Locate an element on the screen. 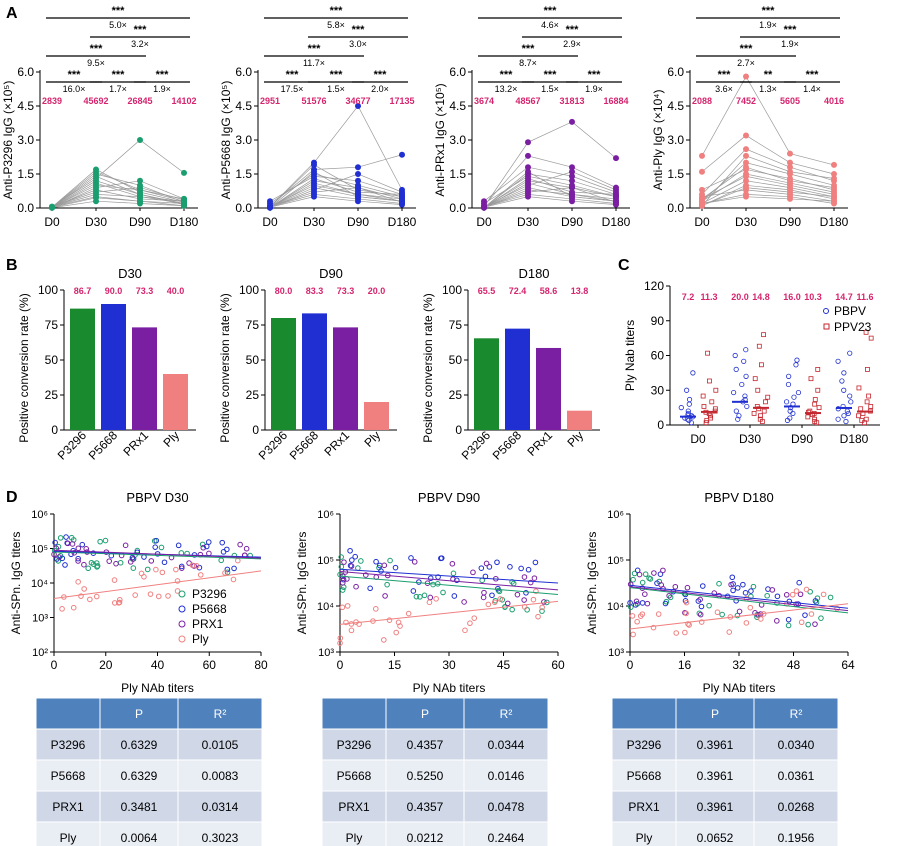 The width and height of the screenshot is (900, 846). table-cell-text: 0.0105 is located at coordinates (220, 745).